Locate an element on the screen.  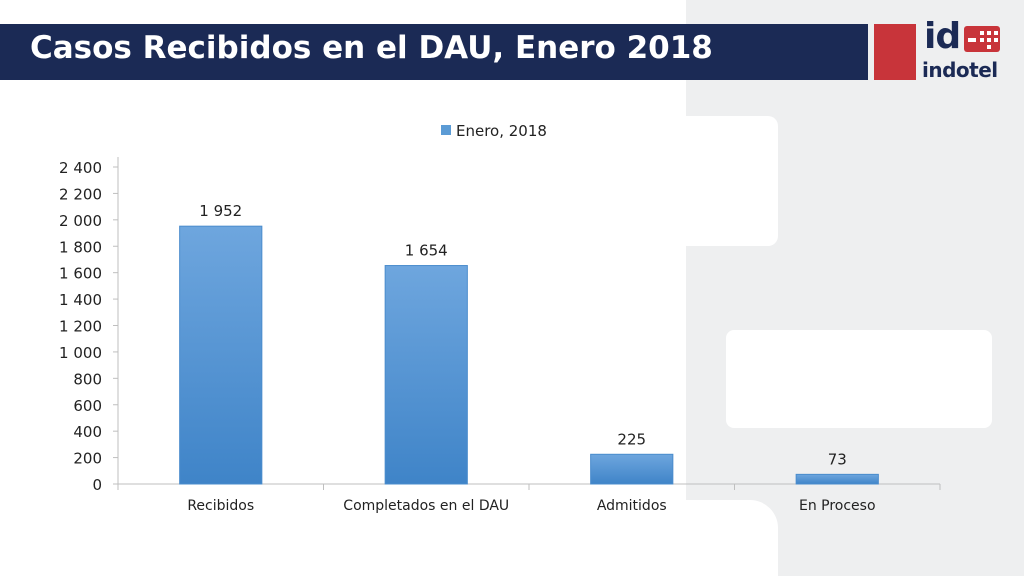
y-tick-label: 200 is located at coordinates (87, 459).